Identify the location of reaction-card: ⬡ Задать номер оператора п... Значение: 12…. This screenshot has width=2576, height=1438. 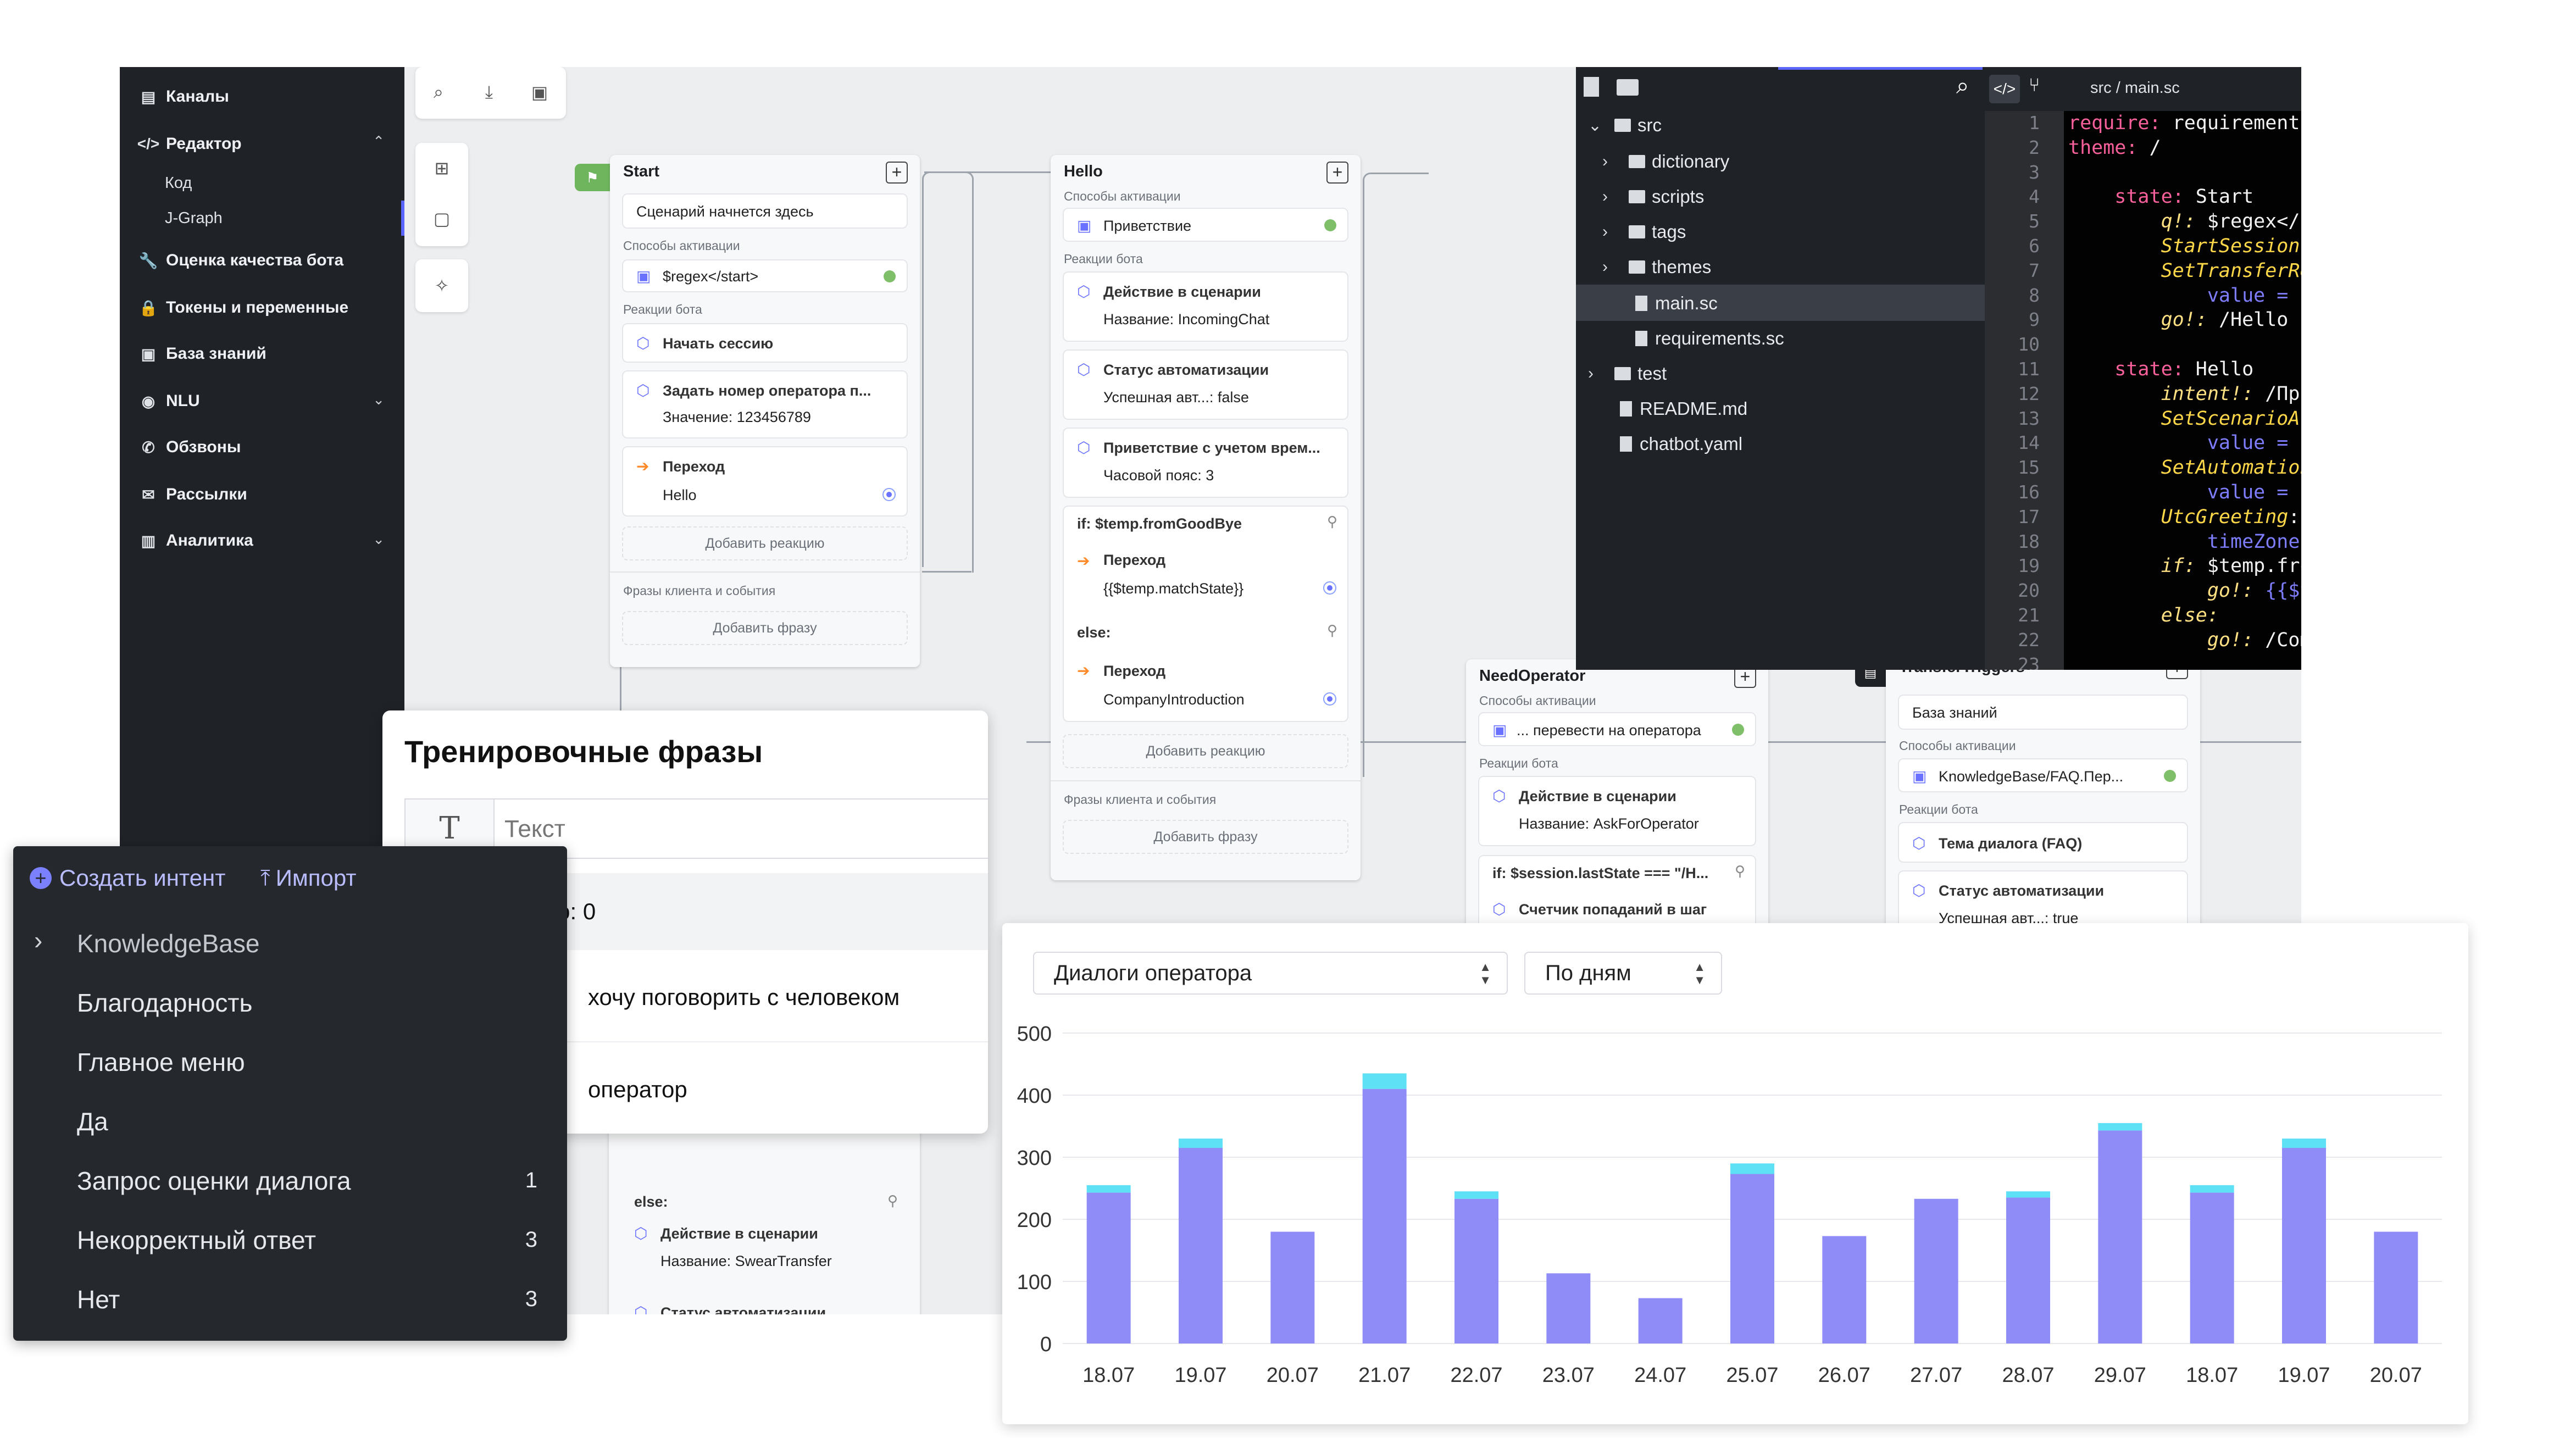
(765, 404).